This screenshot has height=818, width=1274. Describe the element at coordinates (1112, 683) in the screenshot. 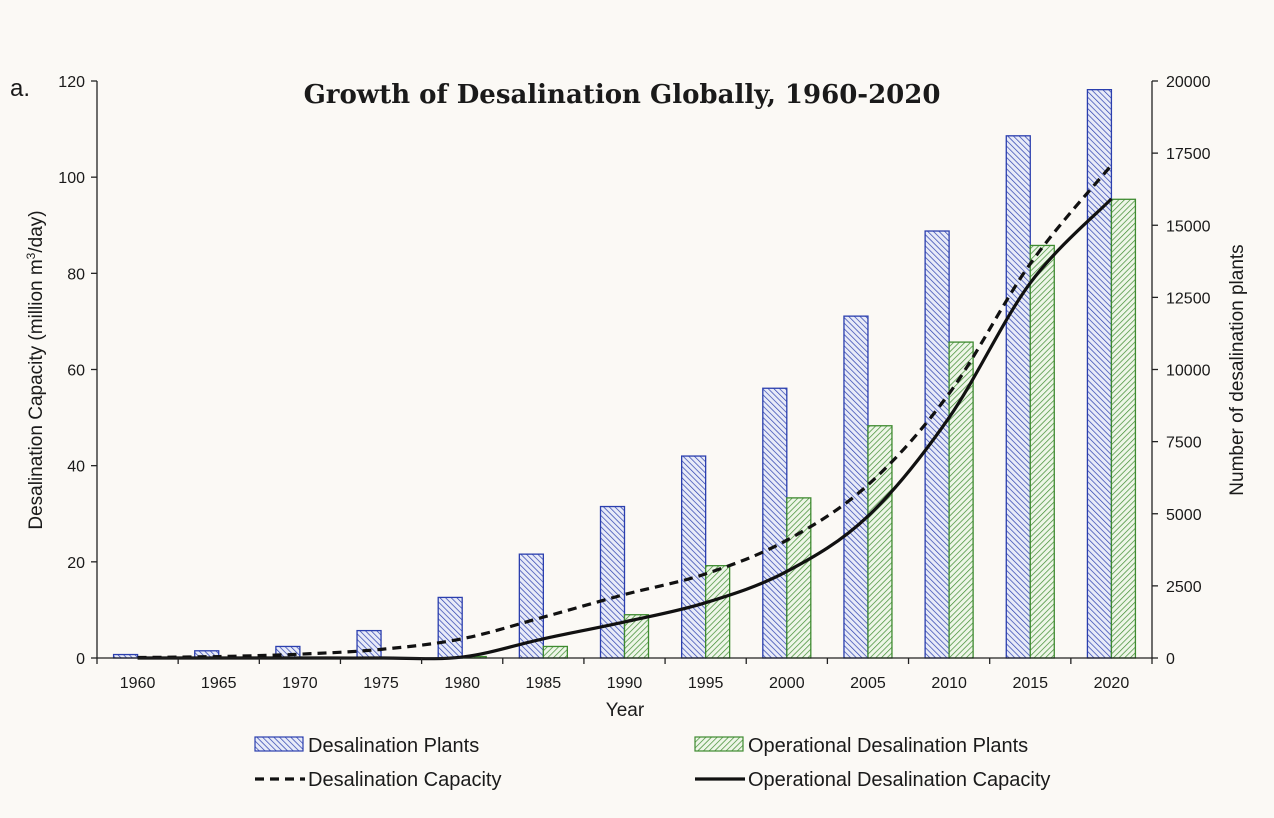

I see `x-tick-2020: 2020` at that location.